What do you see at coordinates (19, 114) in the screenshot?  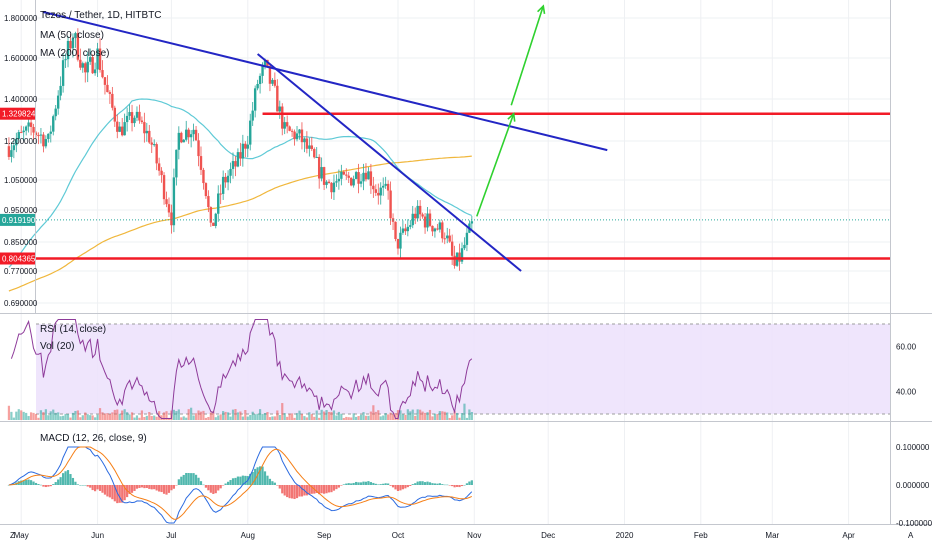 I see `level-badge-0-label: 1.329824` at bounding box center [19, 114].